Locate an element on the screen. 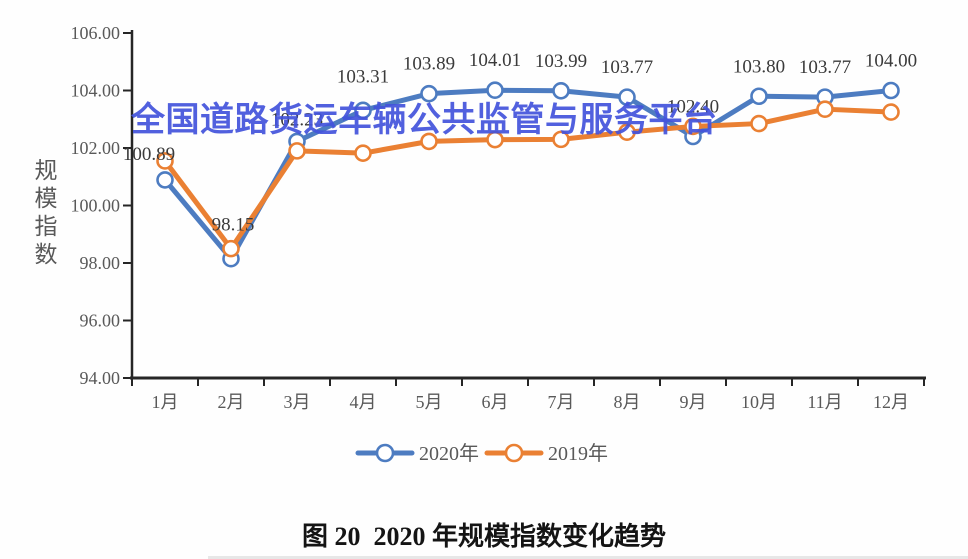 Image resolution: width=968 pixels, height=559 pixels. x-tick-label: 7月 is located at coordinates (561, 402).